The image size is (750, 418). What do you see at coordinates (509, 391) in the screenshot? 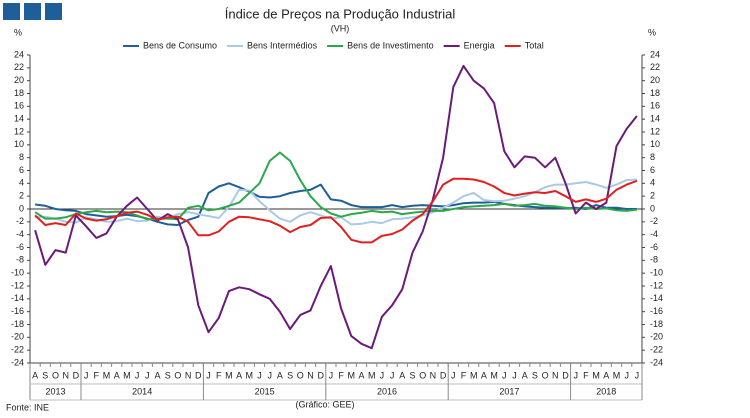
I see `year-label: 2017` at bounding box center [509, 391].